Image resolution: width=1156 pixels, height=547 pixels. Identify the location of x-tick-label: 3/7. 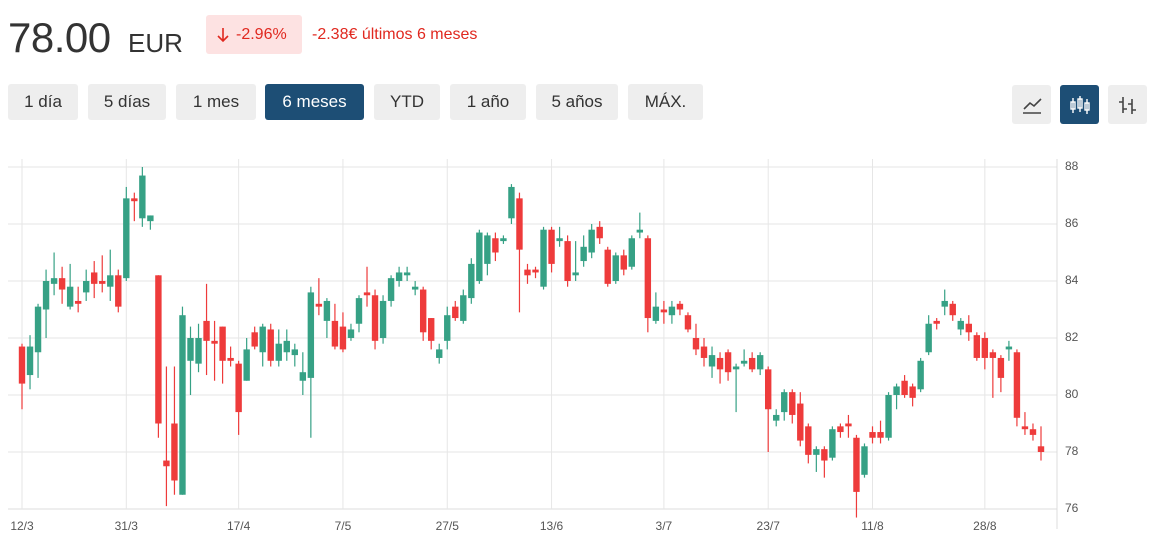
(664, 526).